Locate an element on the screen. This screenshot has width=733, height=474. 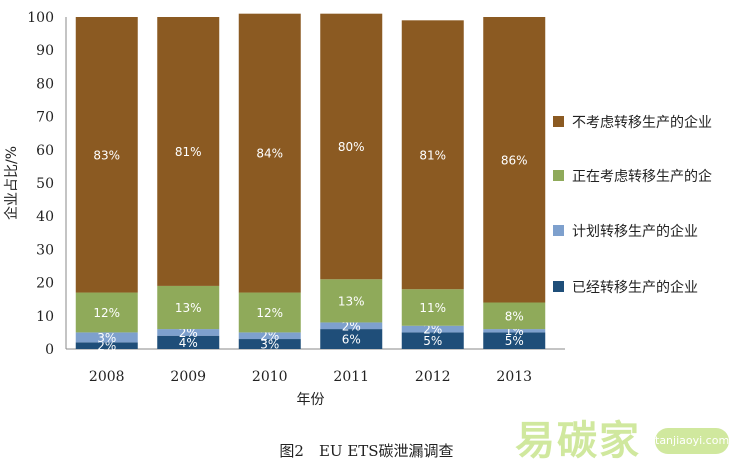
data-label: 80% is located at coordinates (351, 147).